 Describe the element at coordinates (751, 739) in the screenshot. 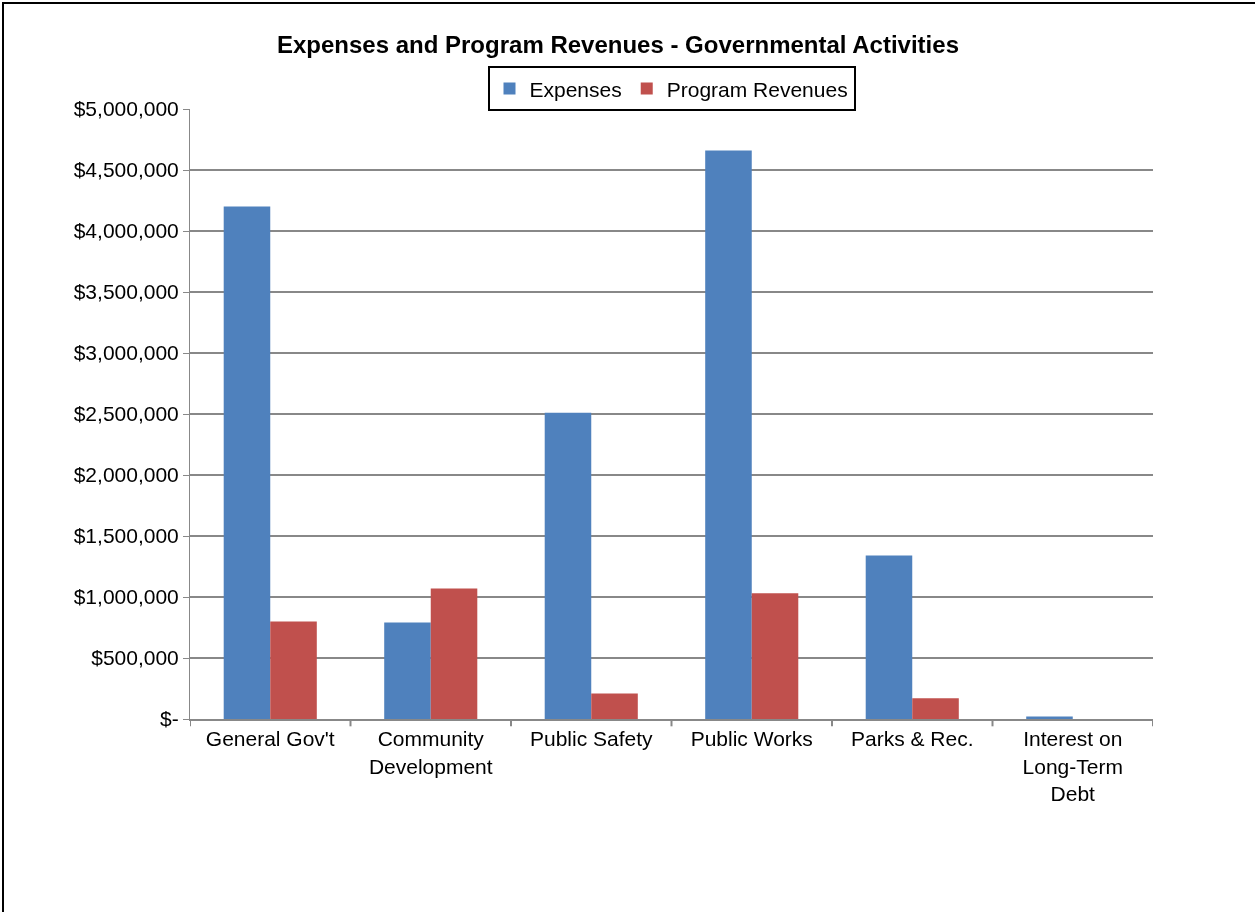

I see `x-tick-label: Public Works` at that location.